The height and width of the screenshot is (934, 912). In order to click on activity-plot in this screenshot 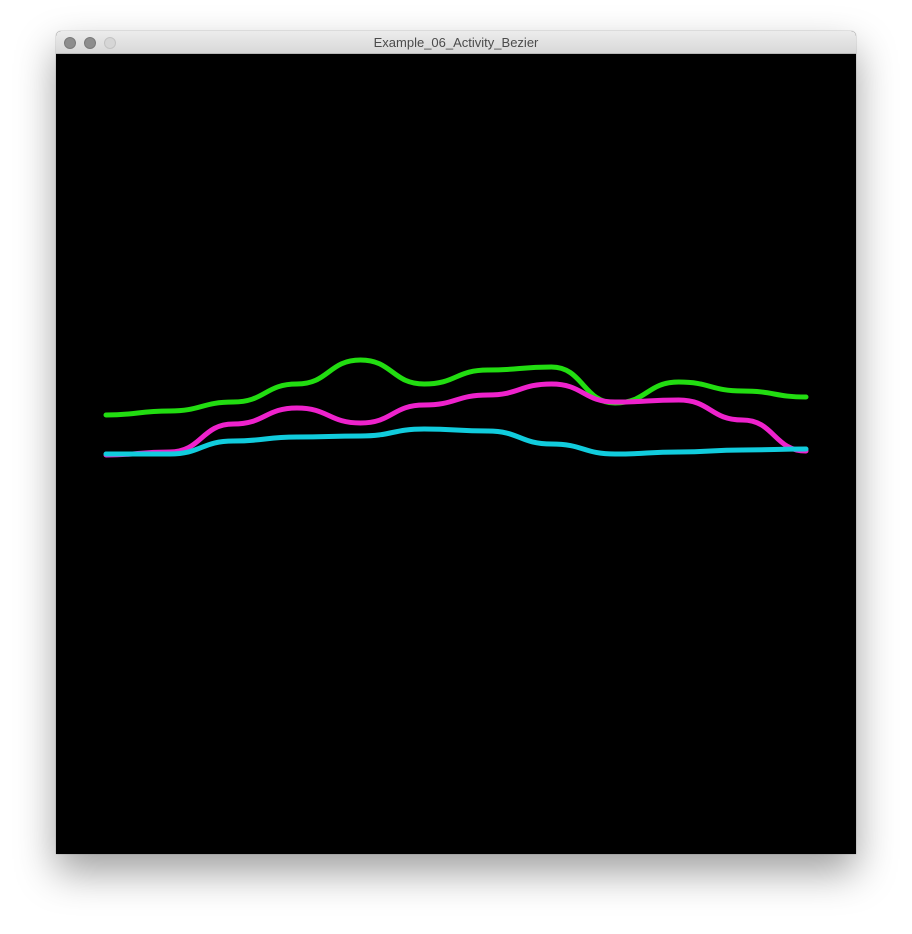, I will do `click(456, 407)`.